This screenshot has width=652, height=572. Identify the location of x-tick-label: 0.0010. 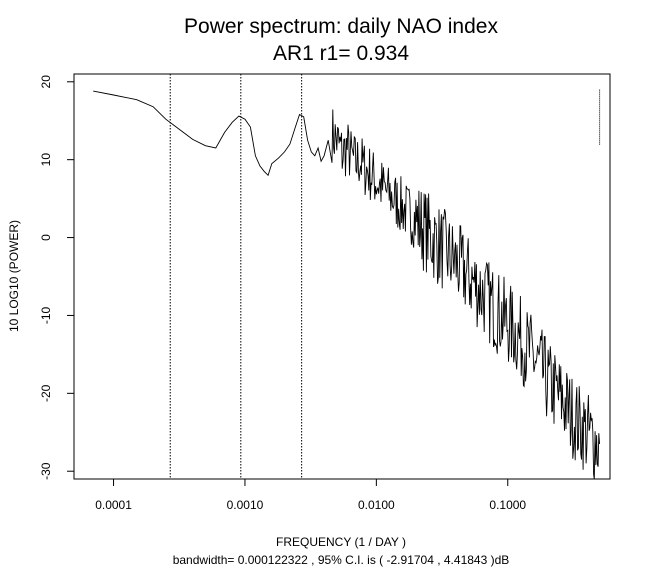
(245, 505).